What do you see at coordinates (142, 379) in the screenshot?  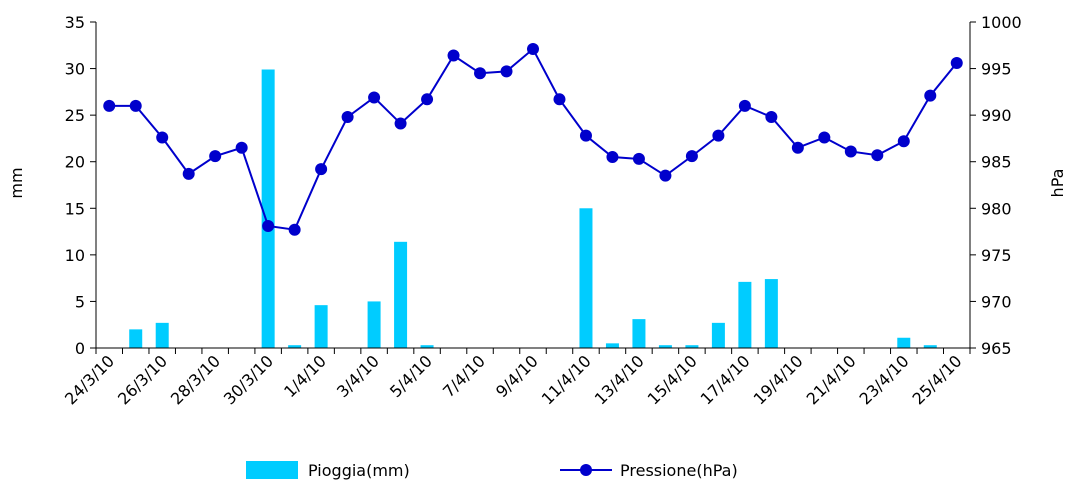 I see `x-tick-label: 26/3/10` at bounding box center [142, 379].